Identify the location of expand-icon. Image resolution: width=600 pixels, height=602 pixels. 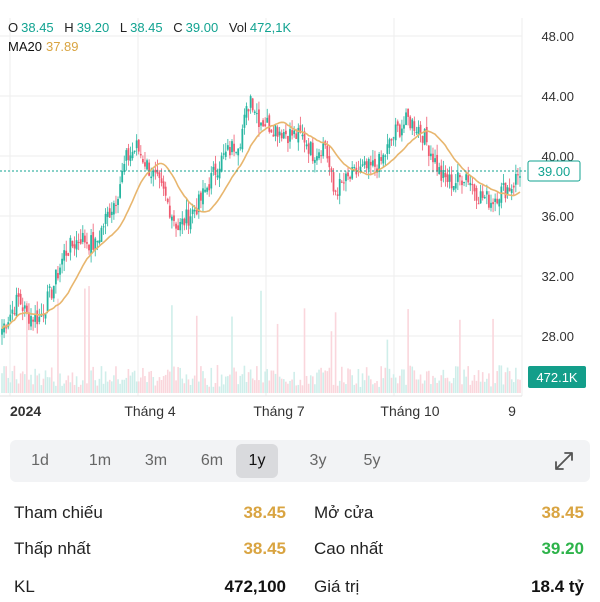
(564, 461).